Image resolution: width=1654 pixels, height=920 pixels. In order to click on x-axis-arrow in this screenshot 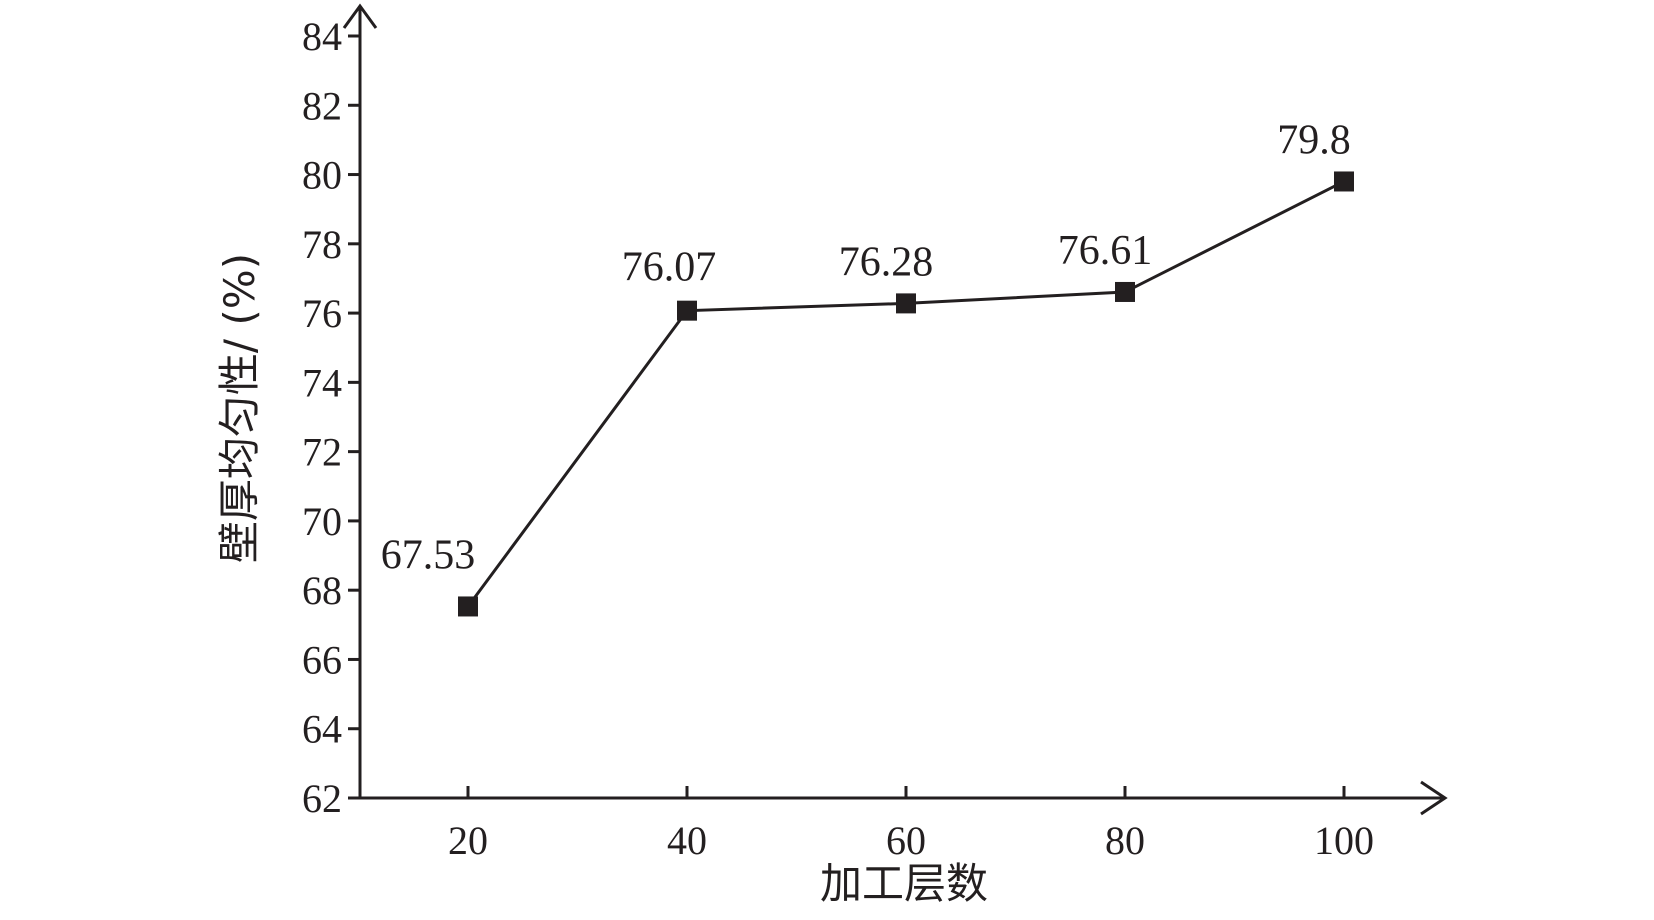, I will do `click(1434, 798)`.